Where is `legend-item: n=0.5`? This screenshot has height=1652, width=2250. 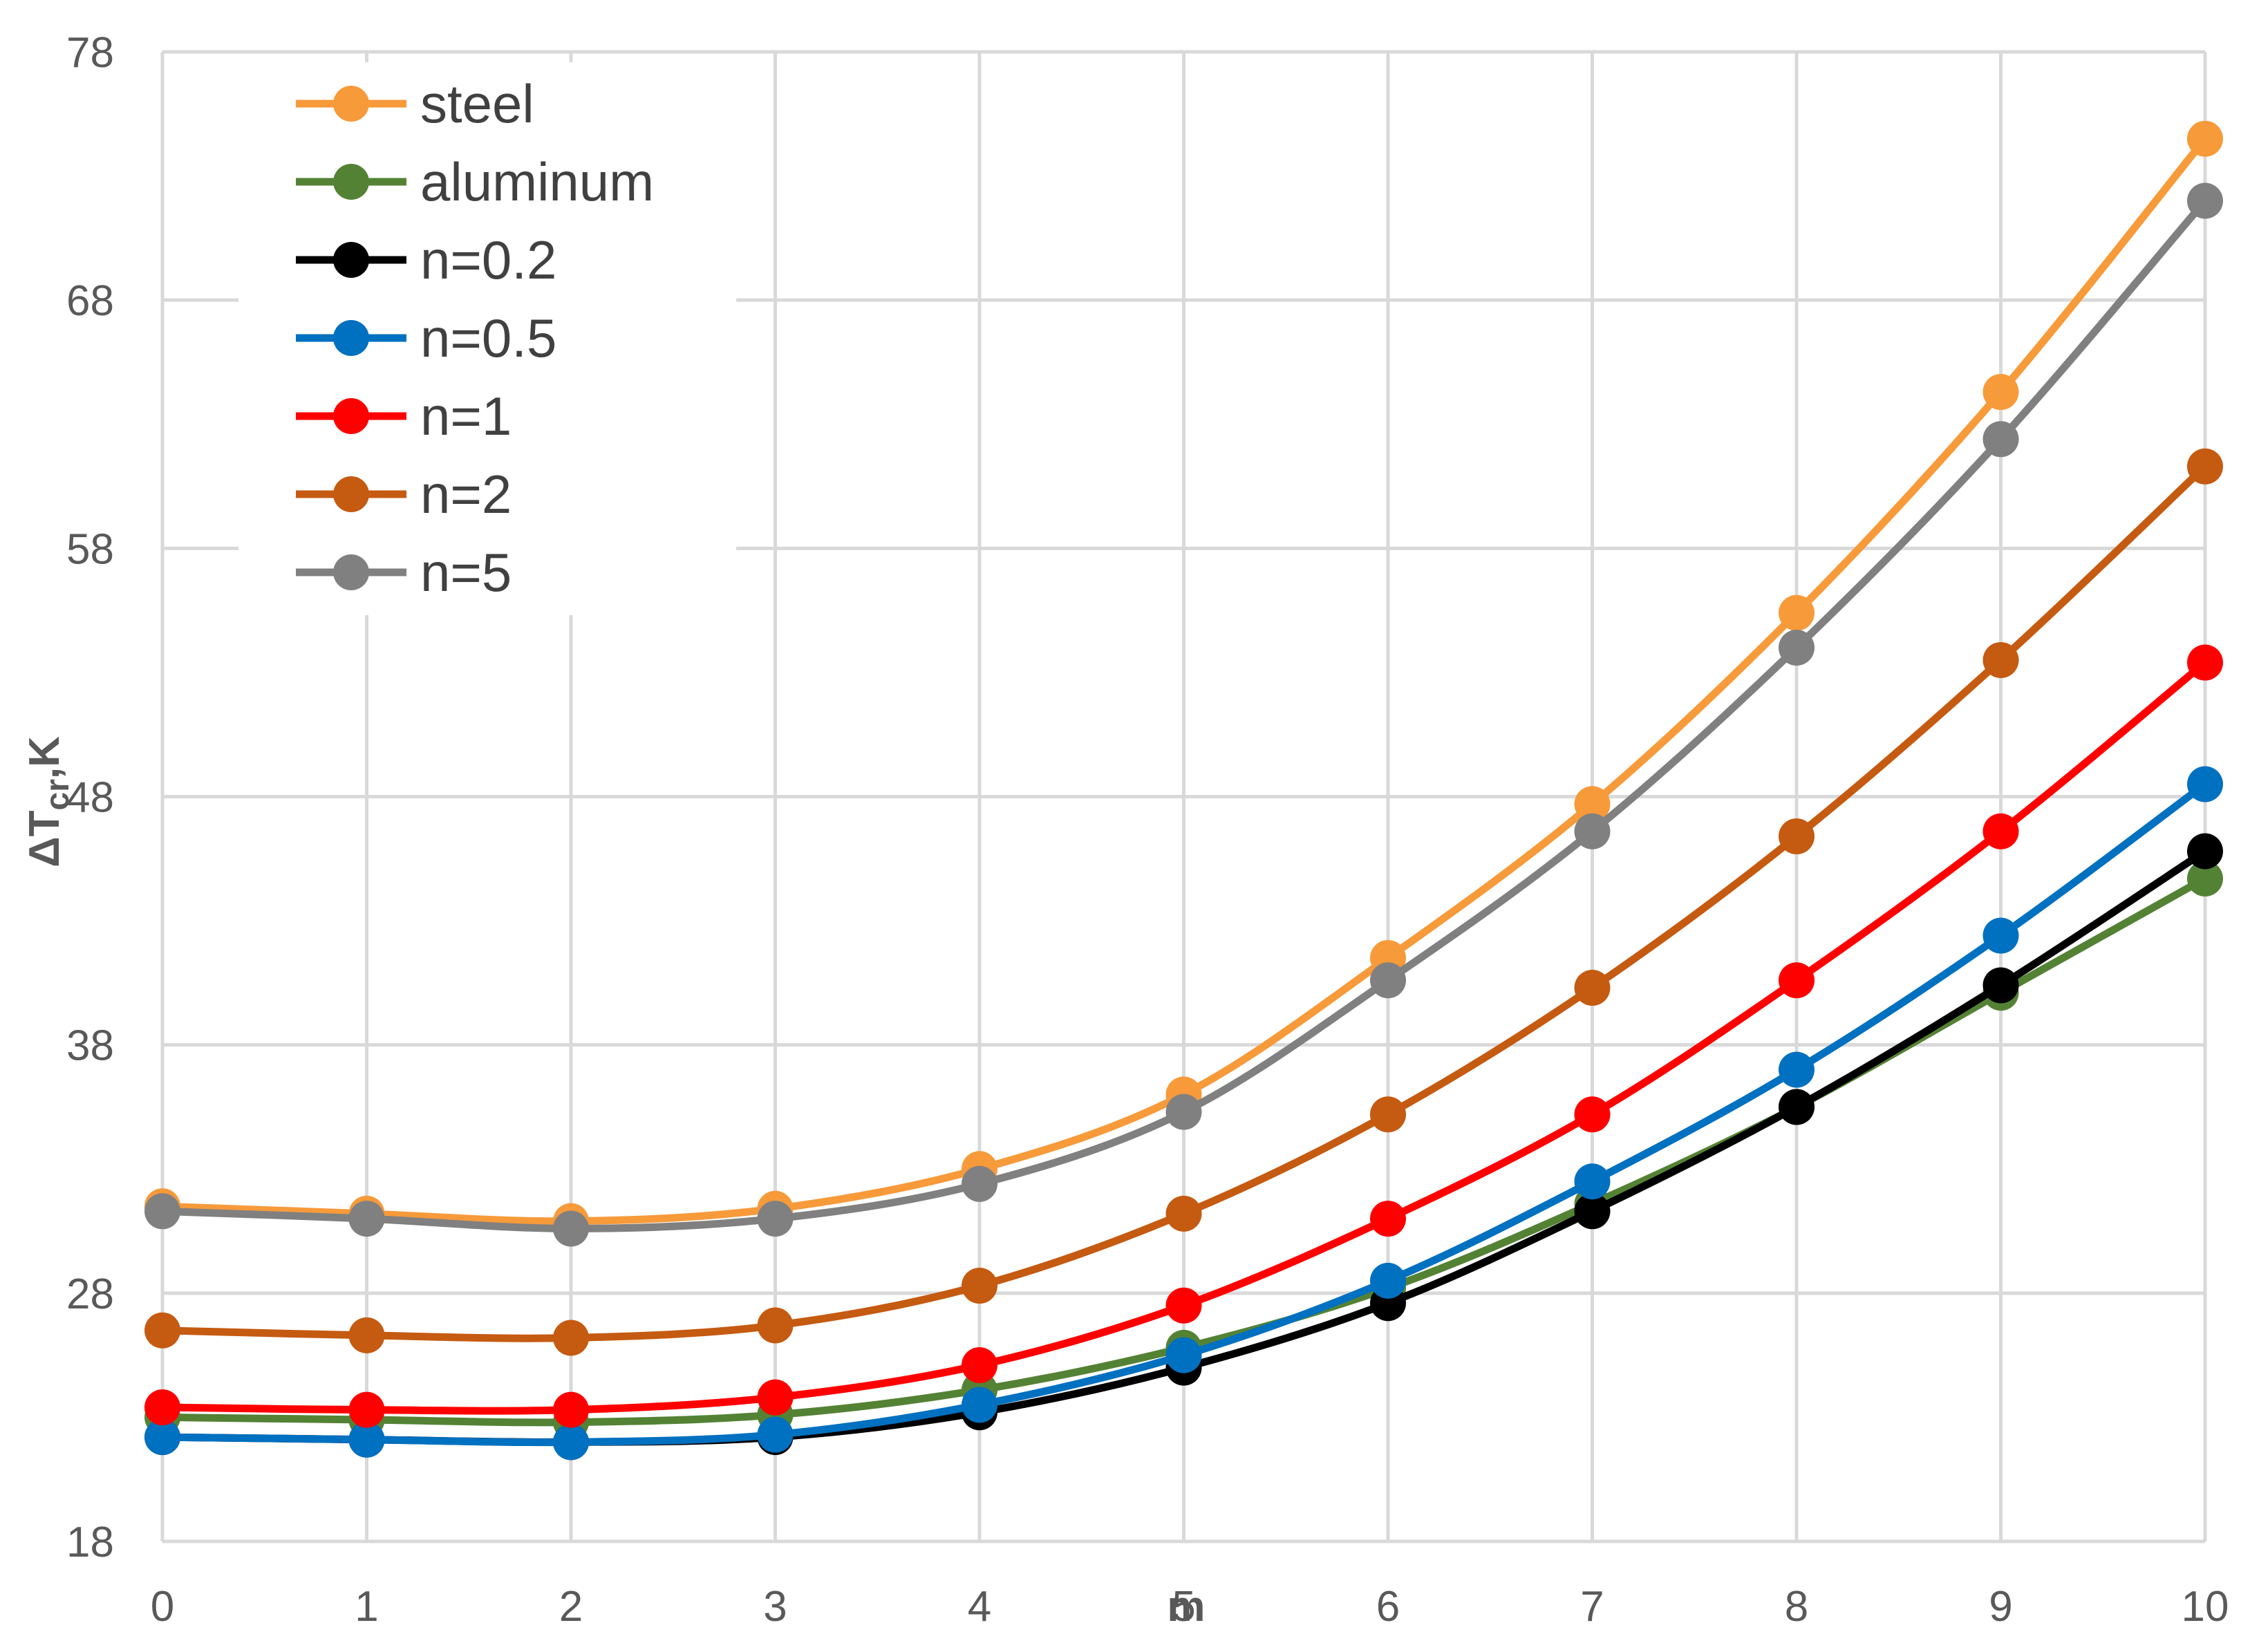 legend-item: n=0.5 is located at coordinates (426, 338).